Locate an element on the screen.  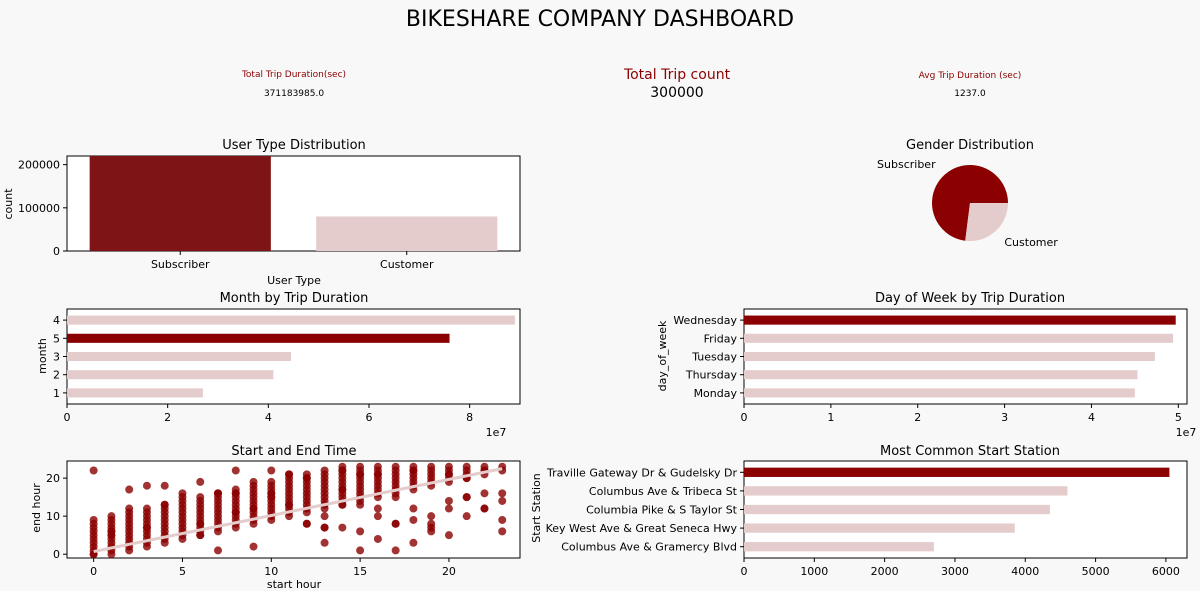
kpi-avg-duration-label: Avg Trip Duration (sec) is located at coordinates (970, 76).